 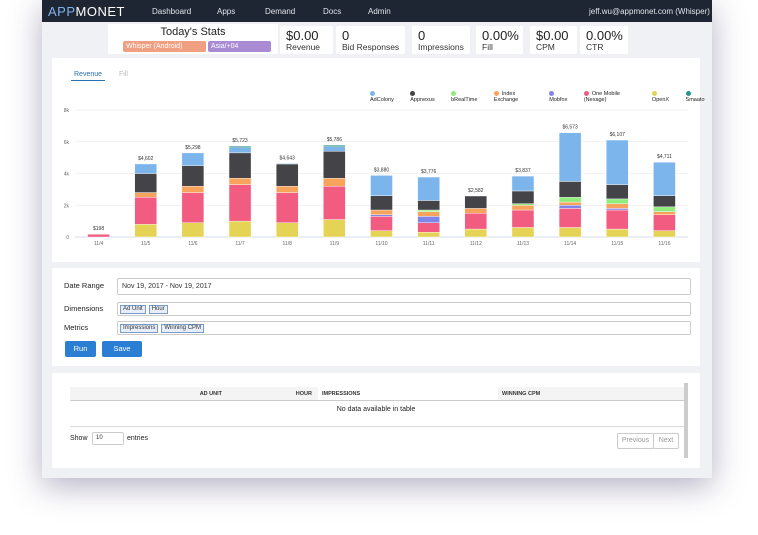 What do you see at coordinates (404, 309) in the screenshot?
I see `dimensions-input: Ad Unit Hour` at bounding box center [404, 309].